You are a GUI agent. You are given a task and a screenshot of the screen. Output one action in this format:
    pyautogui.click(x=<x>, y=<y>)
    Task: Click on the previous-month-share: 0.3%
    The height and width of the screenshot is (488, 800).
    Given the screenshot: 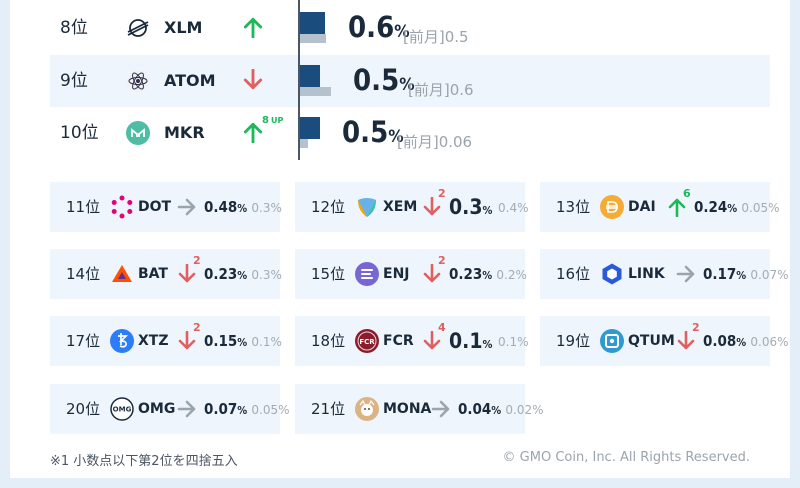 What is the action you would take?
    pyautogui.click(x=266, y=275)
    